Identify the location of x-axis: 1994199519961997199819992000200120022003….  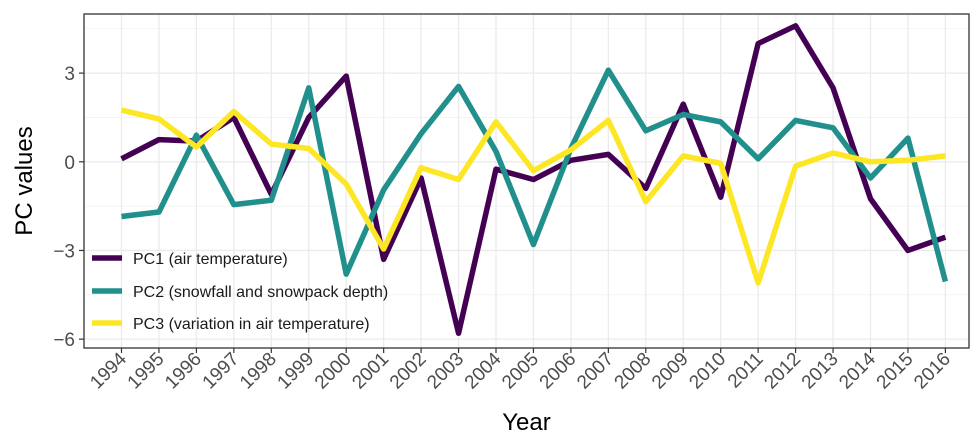
(520, 370).